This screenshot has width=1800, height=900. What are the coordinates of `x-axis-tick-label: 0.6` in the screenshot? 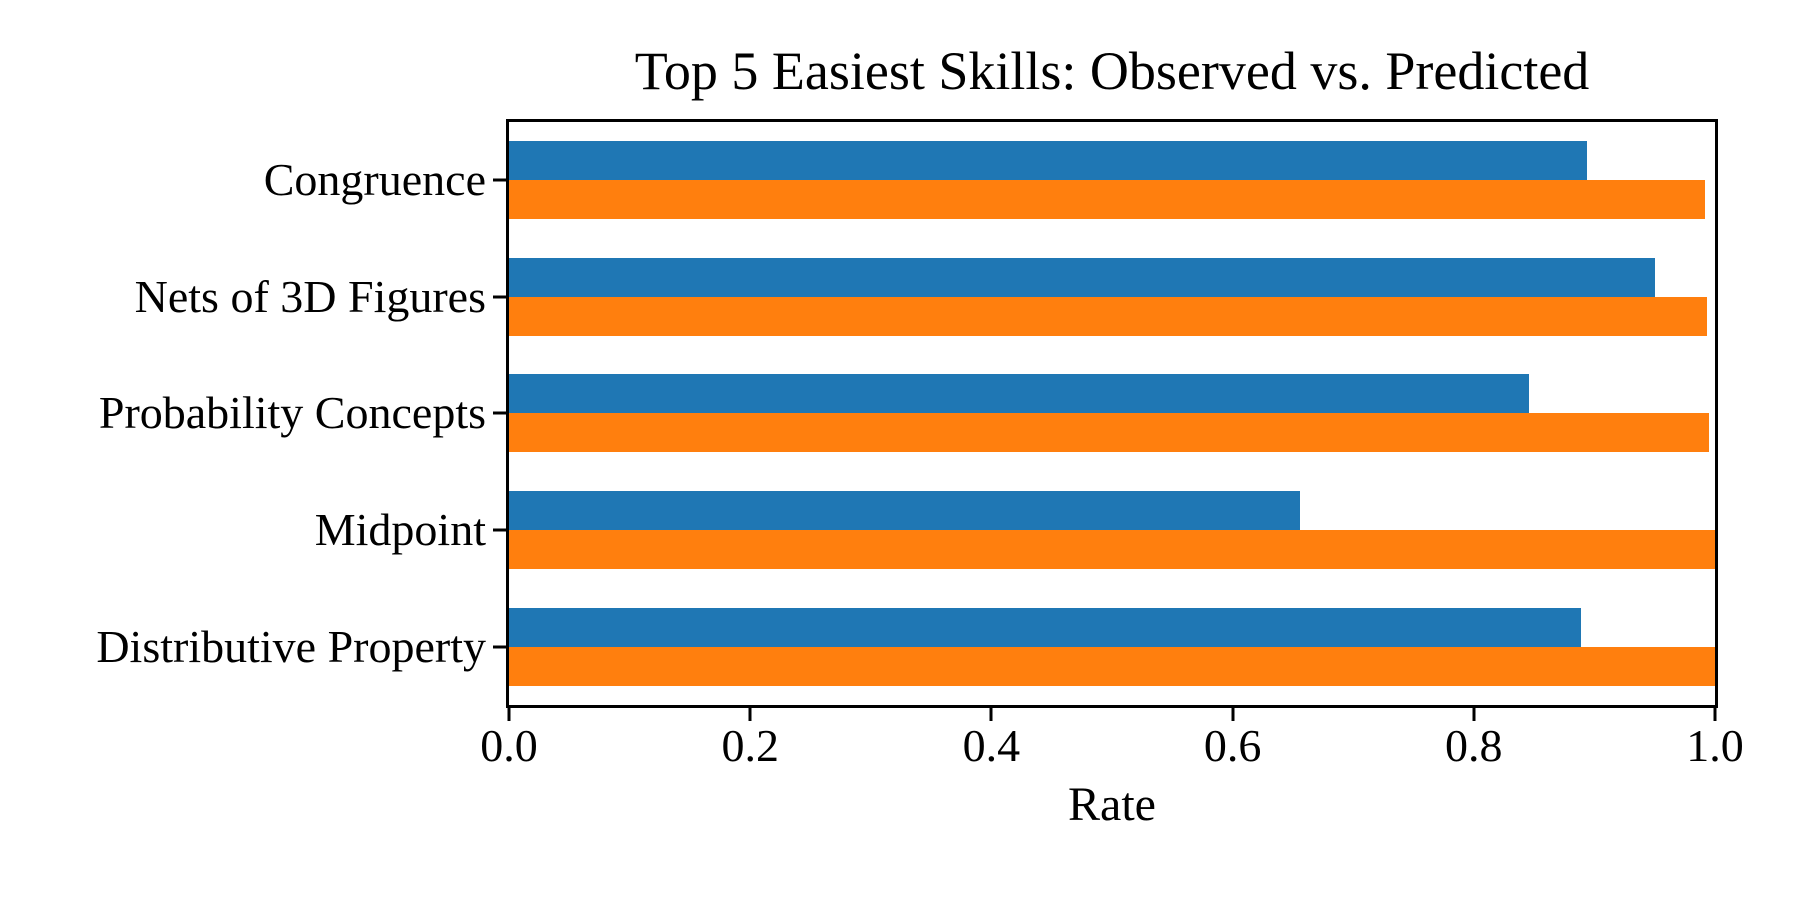 It's located at (1232, 745).